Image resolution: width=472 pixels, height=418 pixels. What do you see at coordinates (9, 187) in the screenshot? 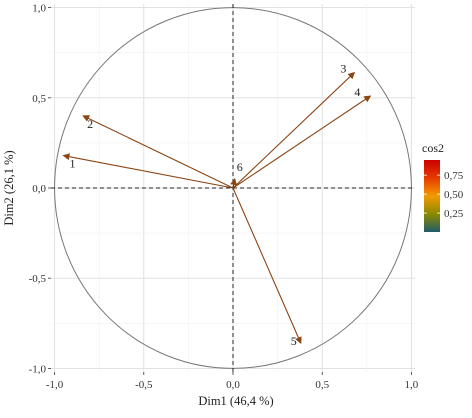
I see `y-axis-title: Dim2 (26,1 %)` at bounding box center [9, 187].